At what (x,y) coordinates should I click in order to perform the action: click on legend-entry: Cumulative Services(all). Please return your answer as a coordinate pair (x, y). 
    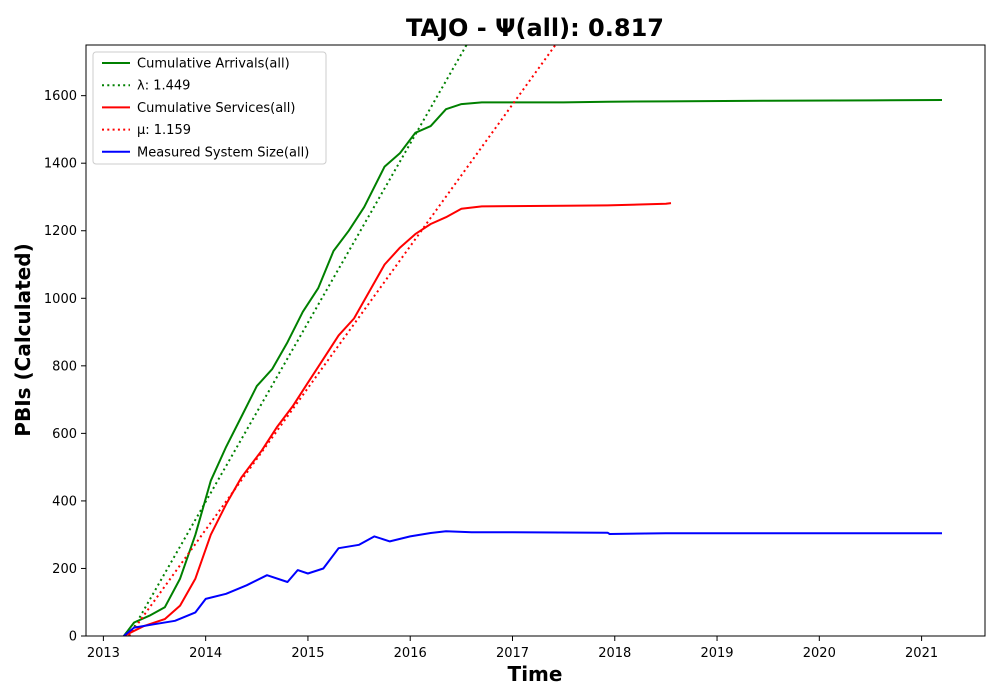
    Looking at the image, I should click on (216, 108).